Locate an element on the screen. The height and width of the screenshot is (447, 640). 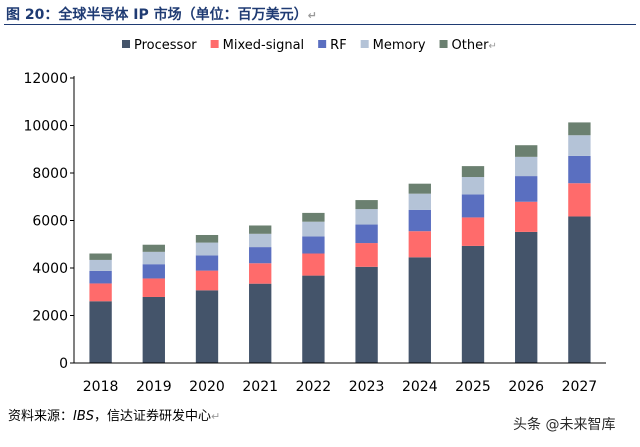
y-tick-label-6: 12000 is located at coordinates (45, 79).